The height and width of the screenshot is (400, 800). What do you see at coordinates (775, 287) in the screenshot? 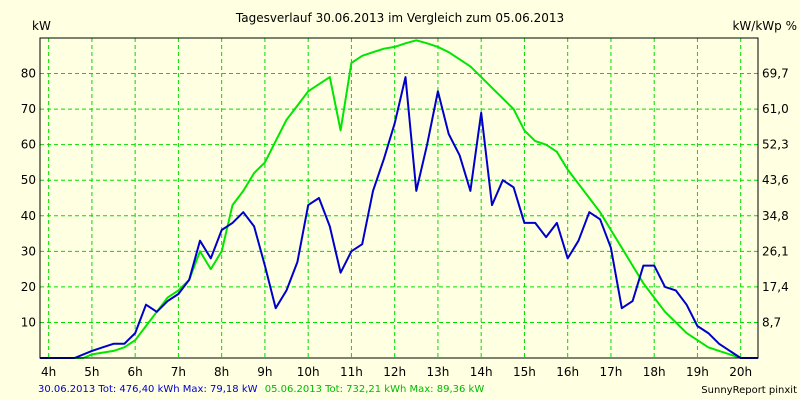
I see `y-right-tick-label: 17,4` at bounding box center [775, 287].